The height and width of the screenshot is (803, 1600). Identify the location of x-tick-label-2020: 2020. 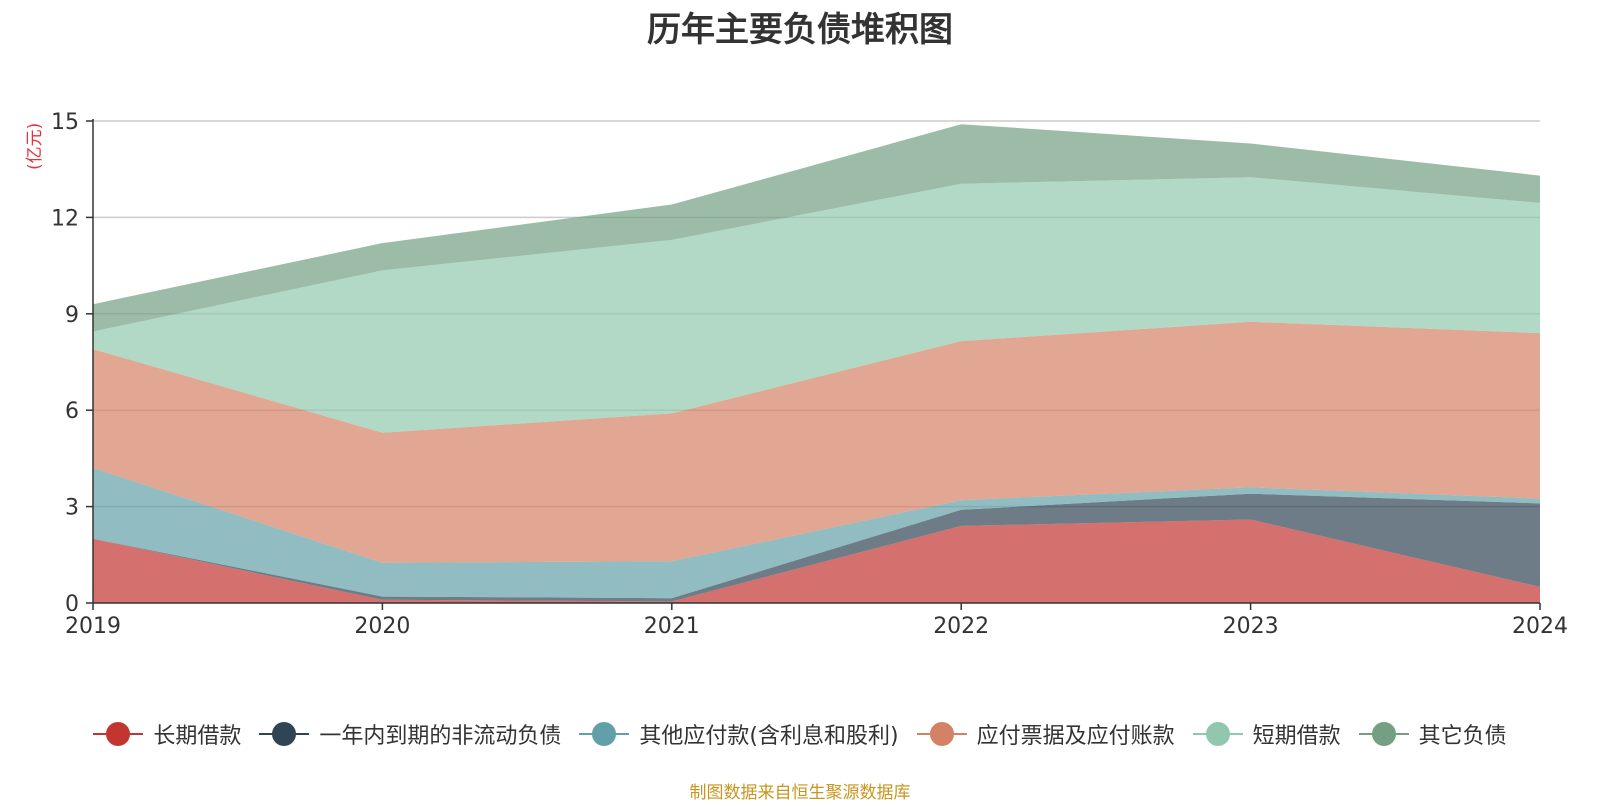
(382, 626).